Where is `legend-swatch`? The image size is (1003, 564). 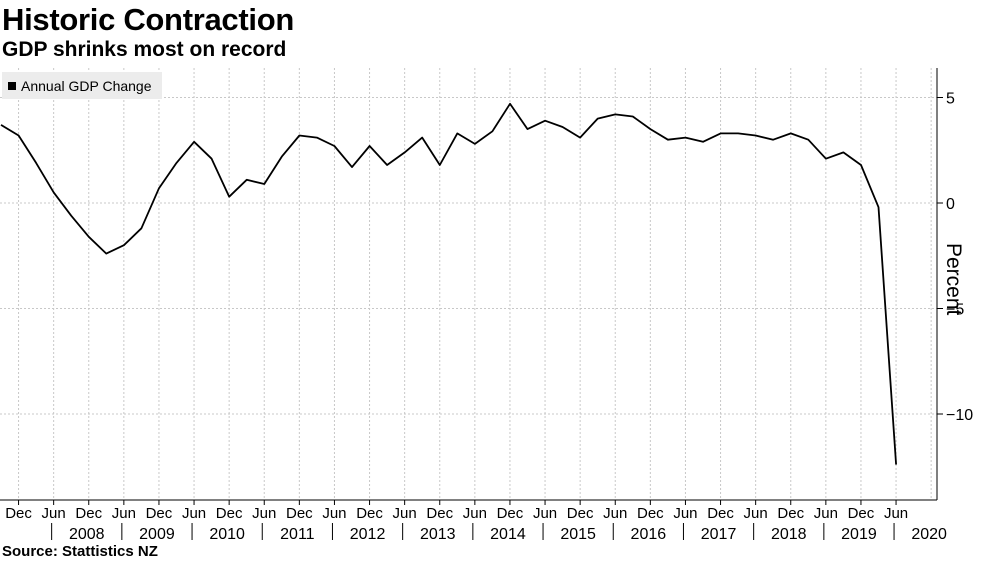 legend-swatch is located at coordinates (12, 85).